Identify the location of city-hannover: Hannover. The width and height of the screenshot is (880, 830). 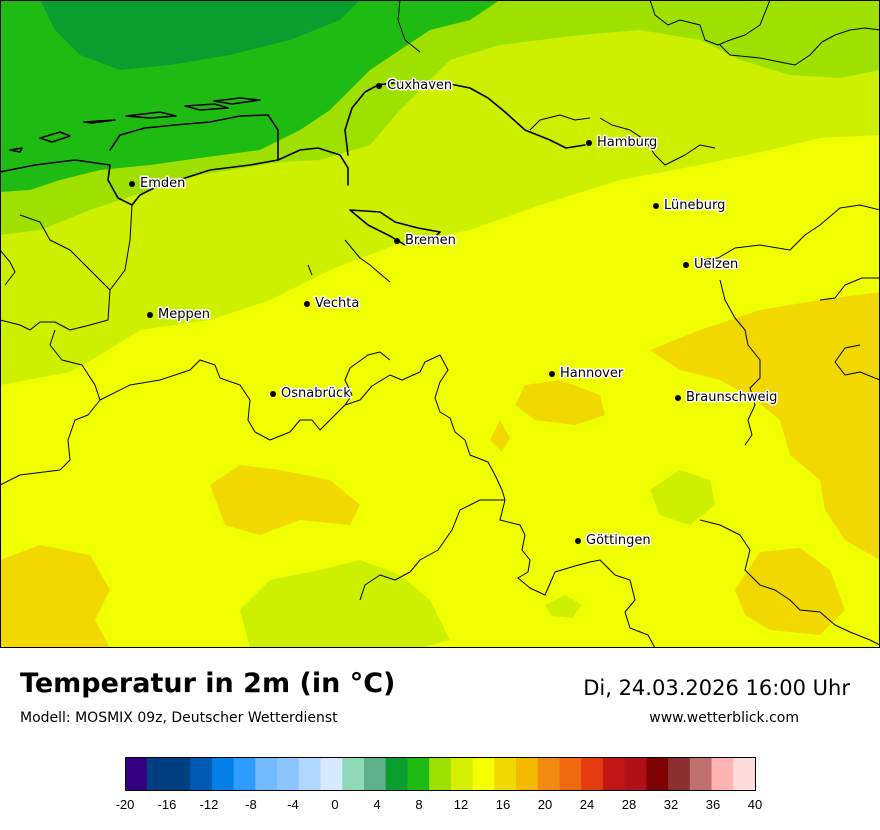
(587, 374).